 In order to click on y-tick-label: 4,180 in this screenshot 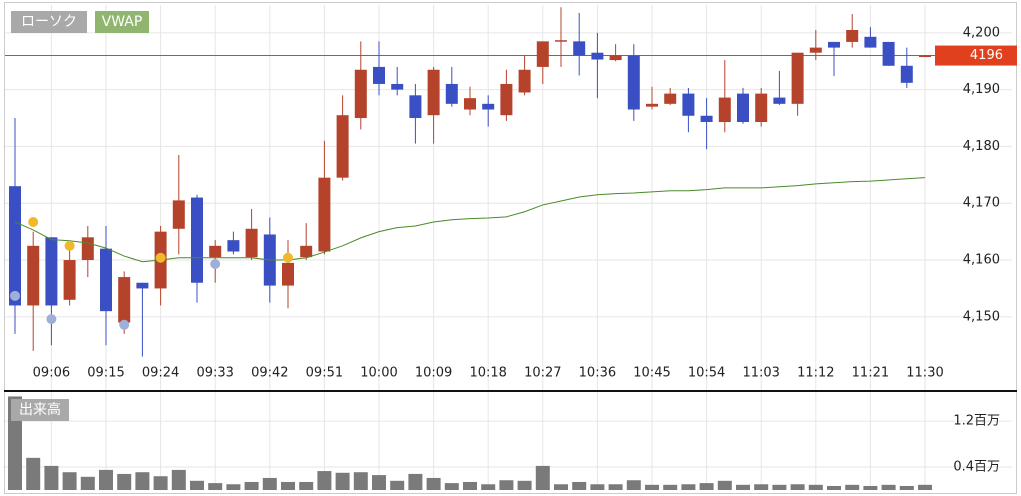, I will do `click(981, 146)`.